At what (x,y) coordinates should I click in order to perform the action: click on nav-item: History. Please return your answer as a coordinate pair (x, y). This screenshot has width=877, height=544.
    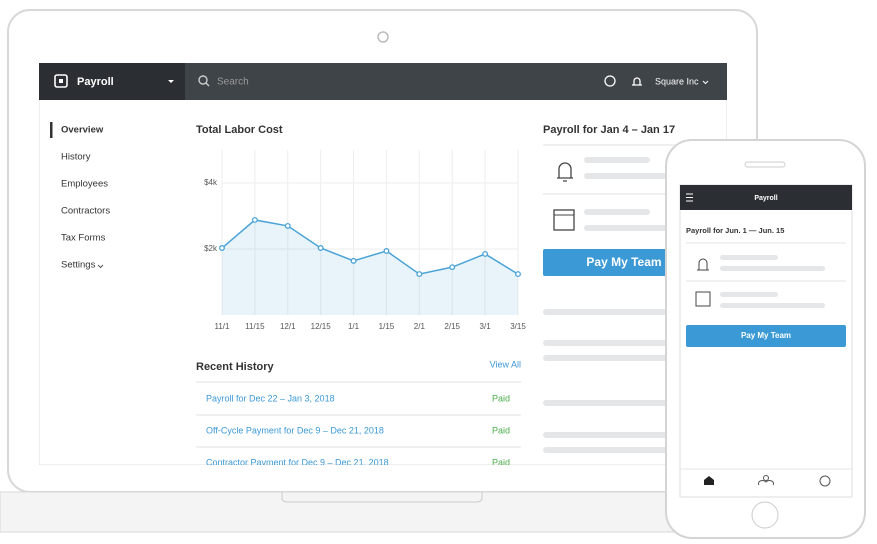
    Looking at the image, I should click on (76, 157).